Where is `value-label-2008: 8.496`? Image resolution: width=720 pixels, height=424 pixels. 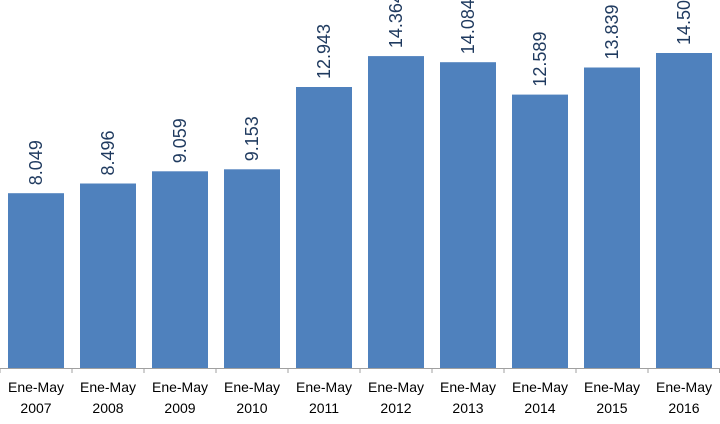 value-label-2008: 8.496 is located at coordinates (108, 152).